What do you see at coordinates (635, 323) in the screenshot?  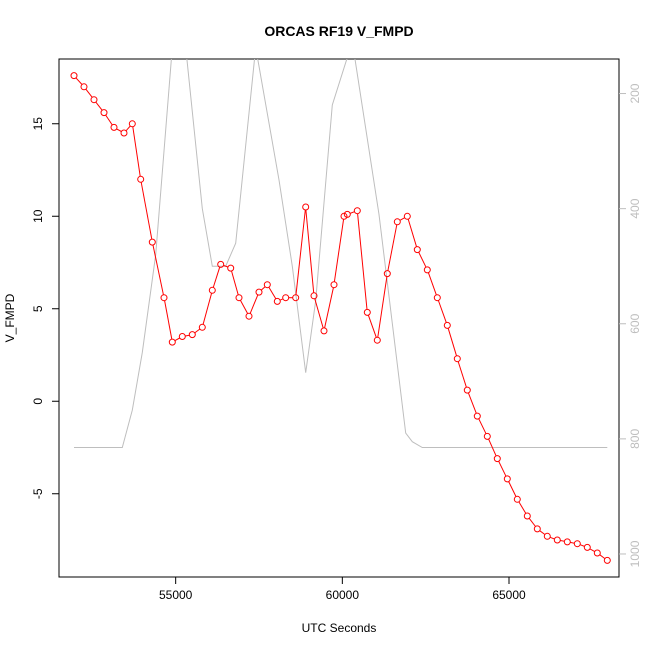 I see `y2-tick-label: 600` at bounding box center [635, 323].